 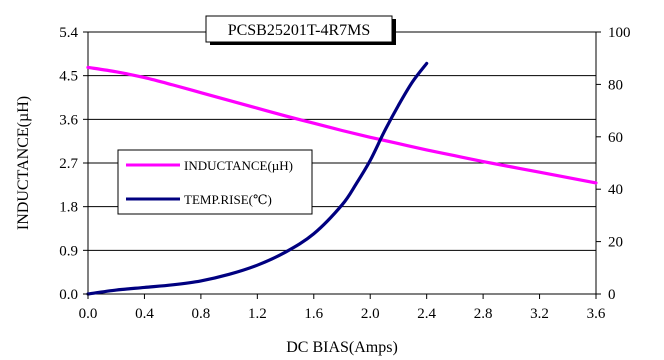 What do you see at coordinates (68, 295) in the screenshot?
I see `y-tick-label: 0.0` at bounding box center [68, 295].